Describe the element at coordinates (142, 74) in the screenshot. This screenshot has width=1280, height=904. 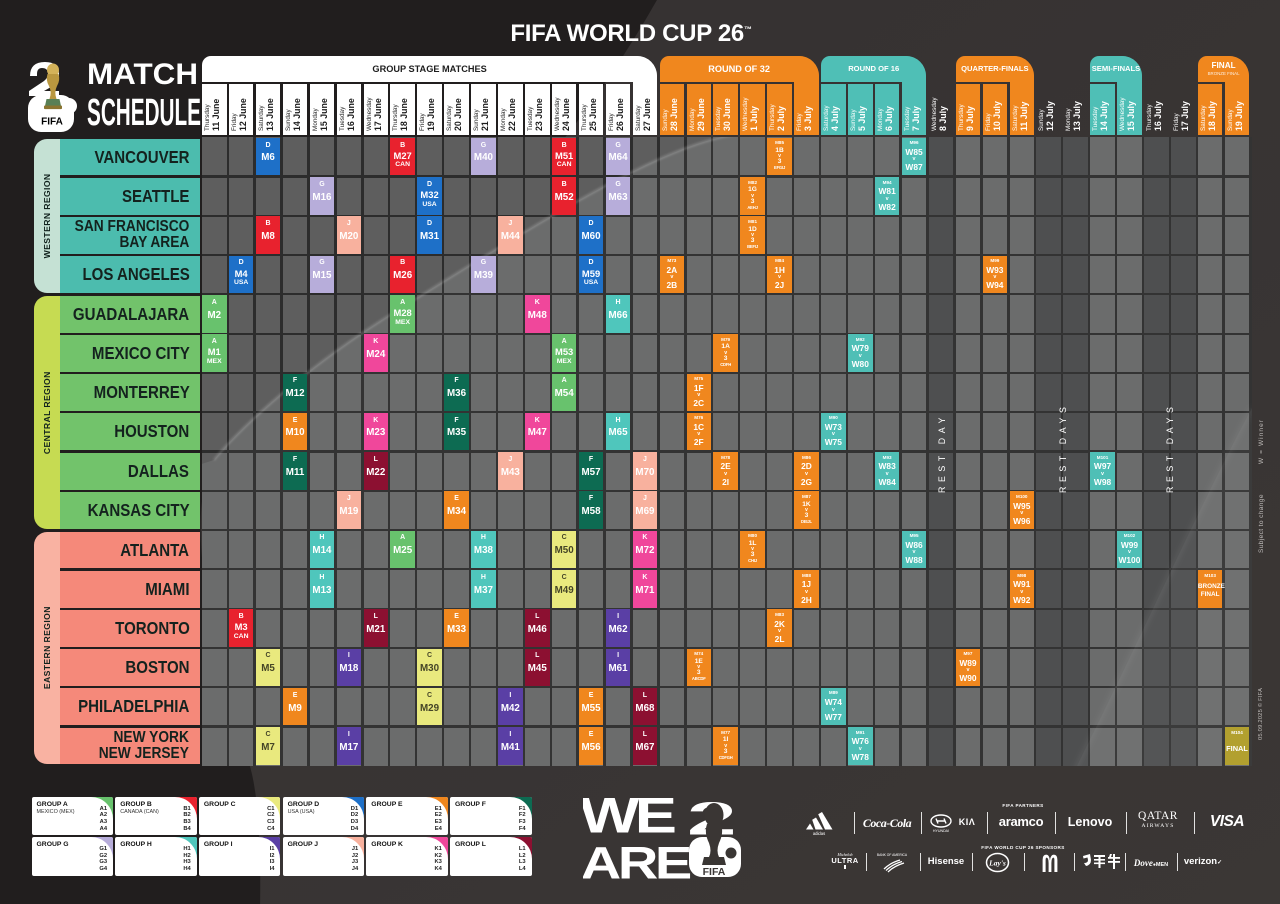
I see `svg-text: MATCH` at that location.